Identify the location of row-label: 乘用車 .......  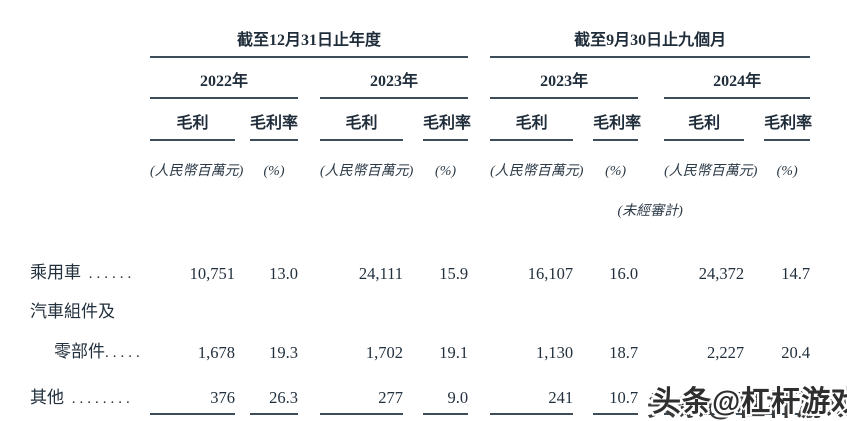
(90, 268).